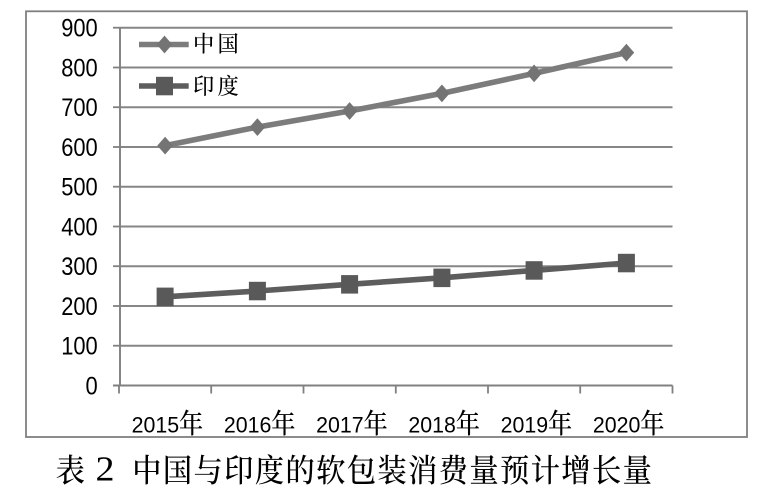  Describe the element at coordinates (79, 68) in the screenshot. I see `svg-text: 800` at that location.